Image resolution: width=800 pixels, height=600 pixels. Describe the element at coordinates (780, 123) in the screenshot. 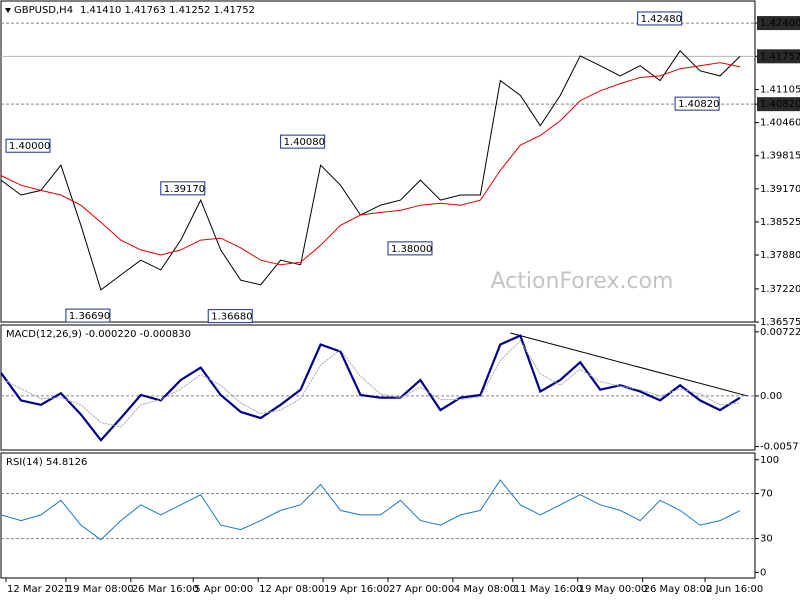

I see `y-tick-label: 1.40460` at that location.